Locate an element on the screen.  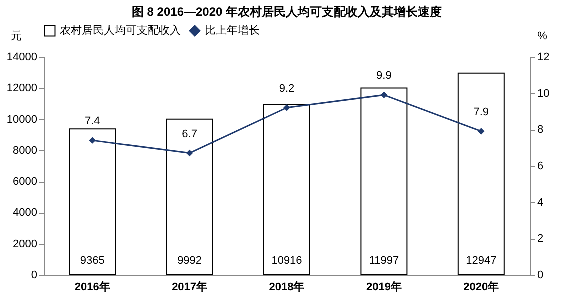
y2-tick-label: 0 is located at coordinates (541, 276).